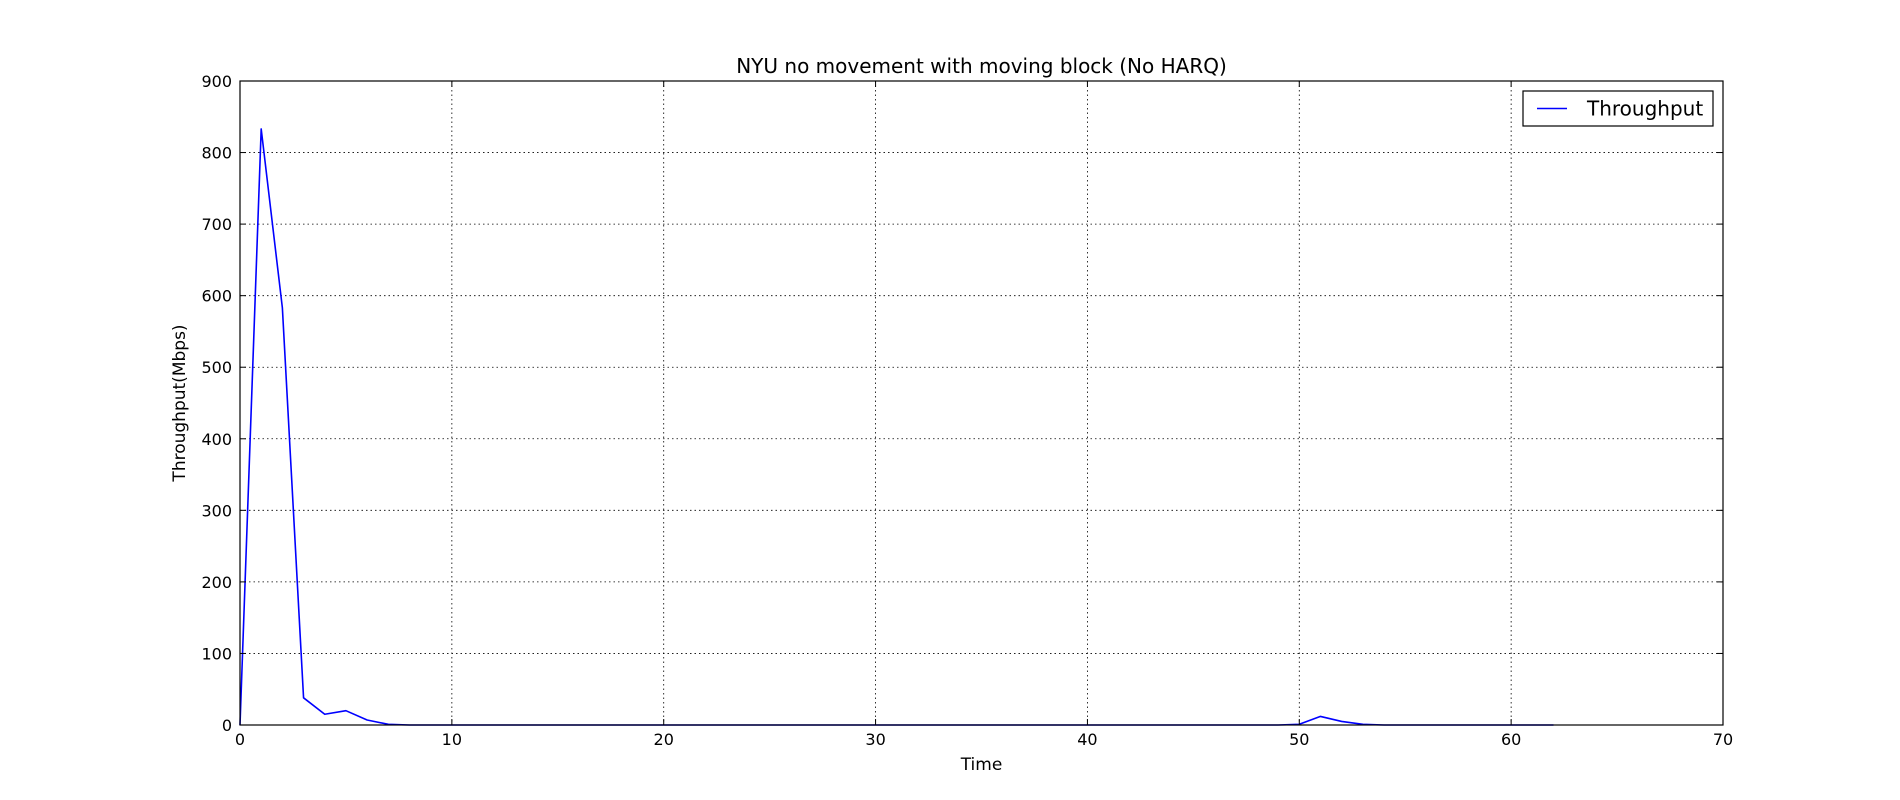 This screenshot has width=1900, height=800. What do you see at coordinates (227, 725) in the screenshot?
I see `y-tick-label: 0` at bounding box center [227, 725].